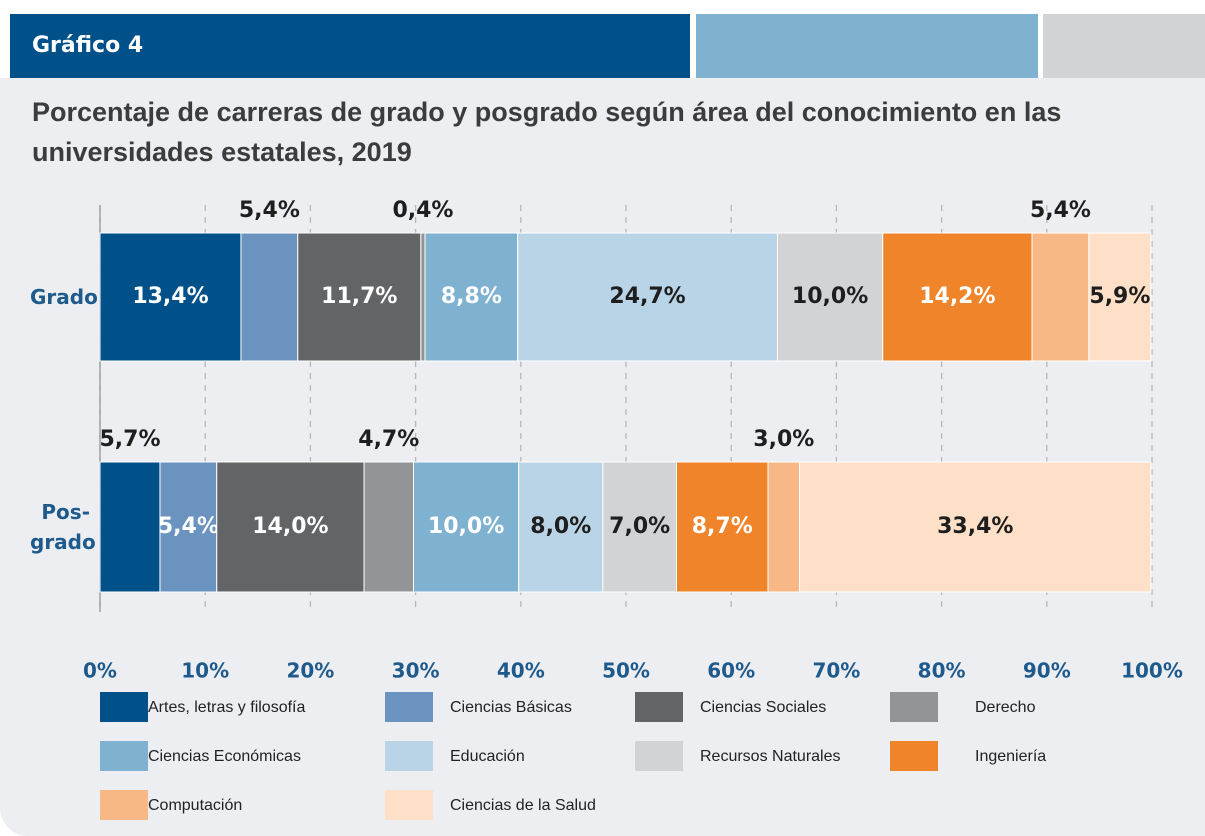 The image size is (1205, 836). I want to click on value-label: 24,7%, so click(647, 296).